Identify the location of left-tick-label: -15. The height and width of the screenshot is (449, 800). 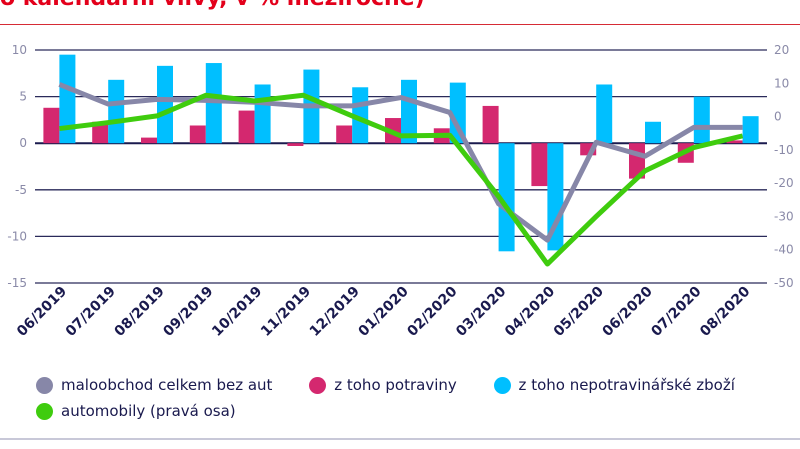
(17, 283).